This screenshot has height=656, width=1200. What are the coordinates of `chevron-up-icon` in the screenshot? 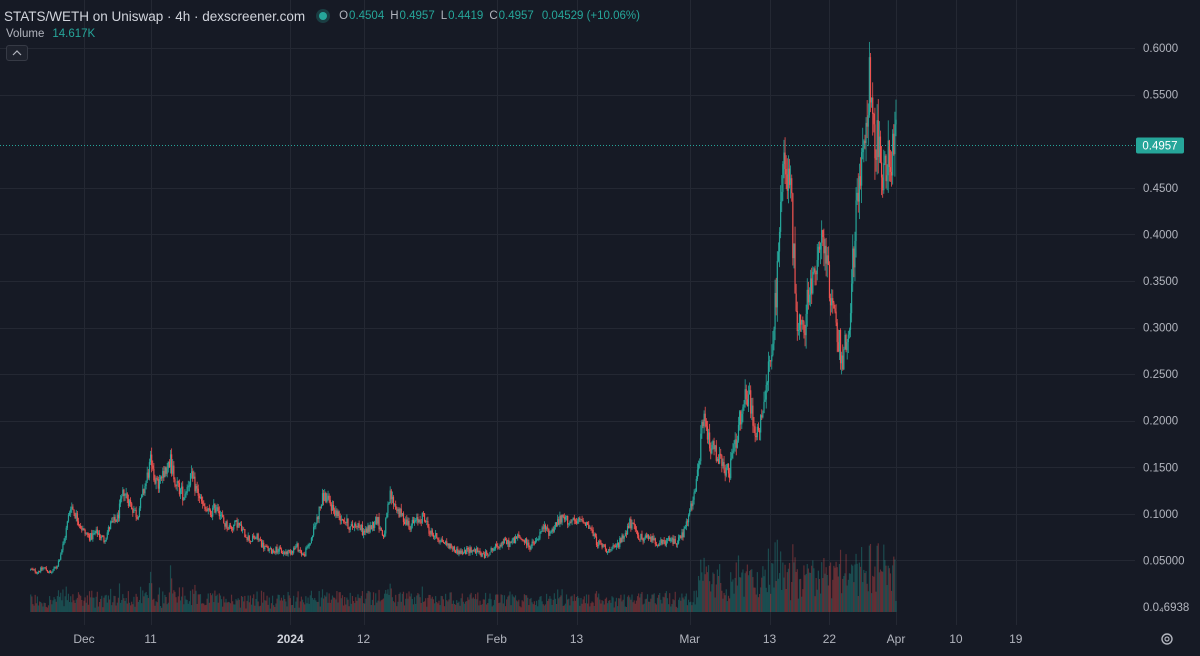 It's located at (17, 53).